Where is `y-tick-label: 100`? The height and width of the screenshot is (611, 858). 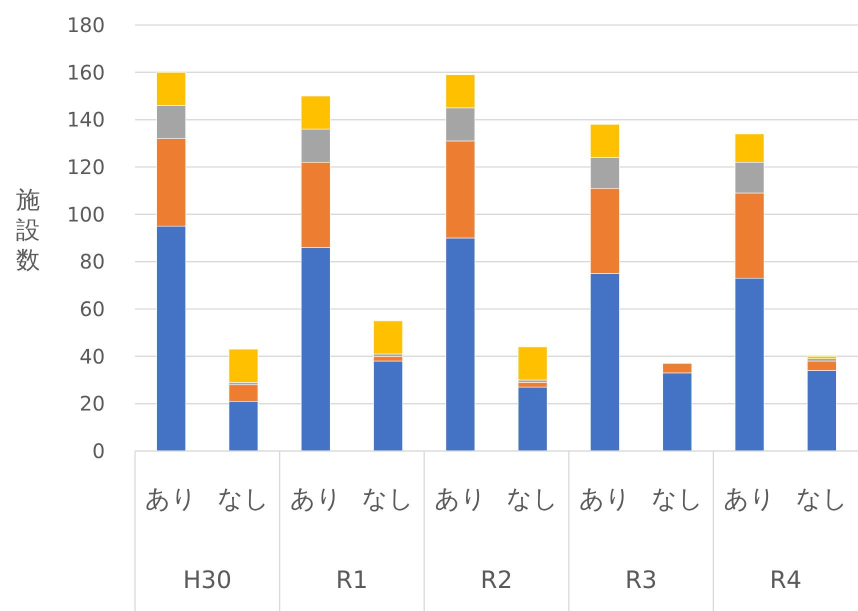 y-tick-label: 100 is located at coordinates (85, 214).